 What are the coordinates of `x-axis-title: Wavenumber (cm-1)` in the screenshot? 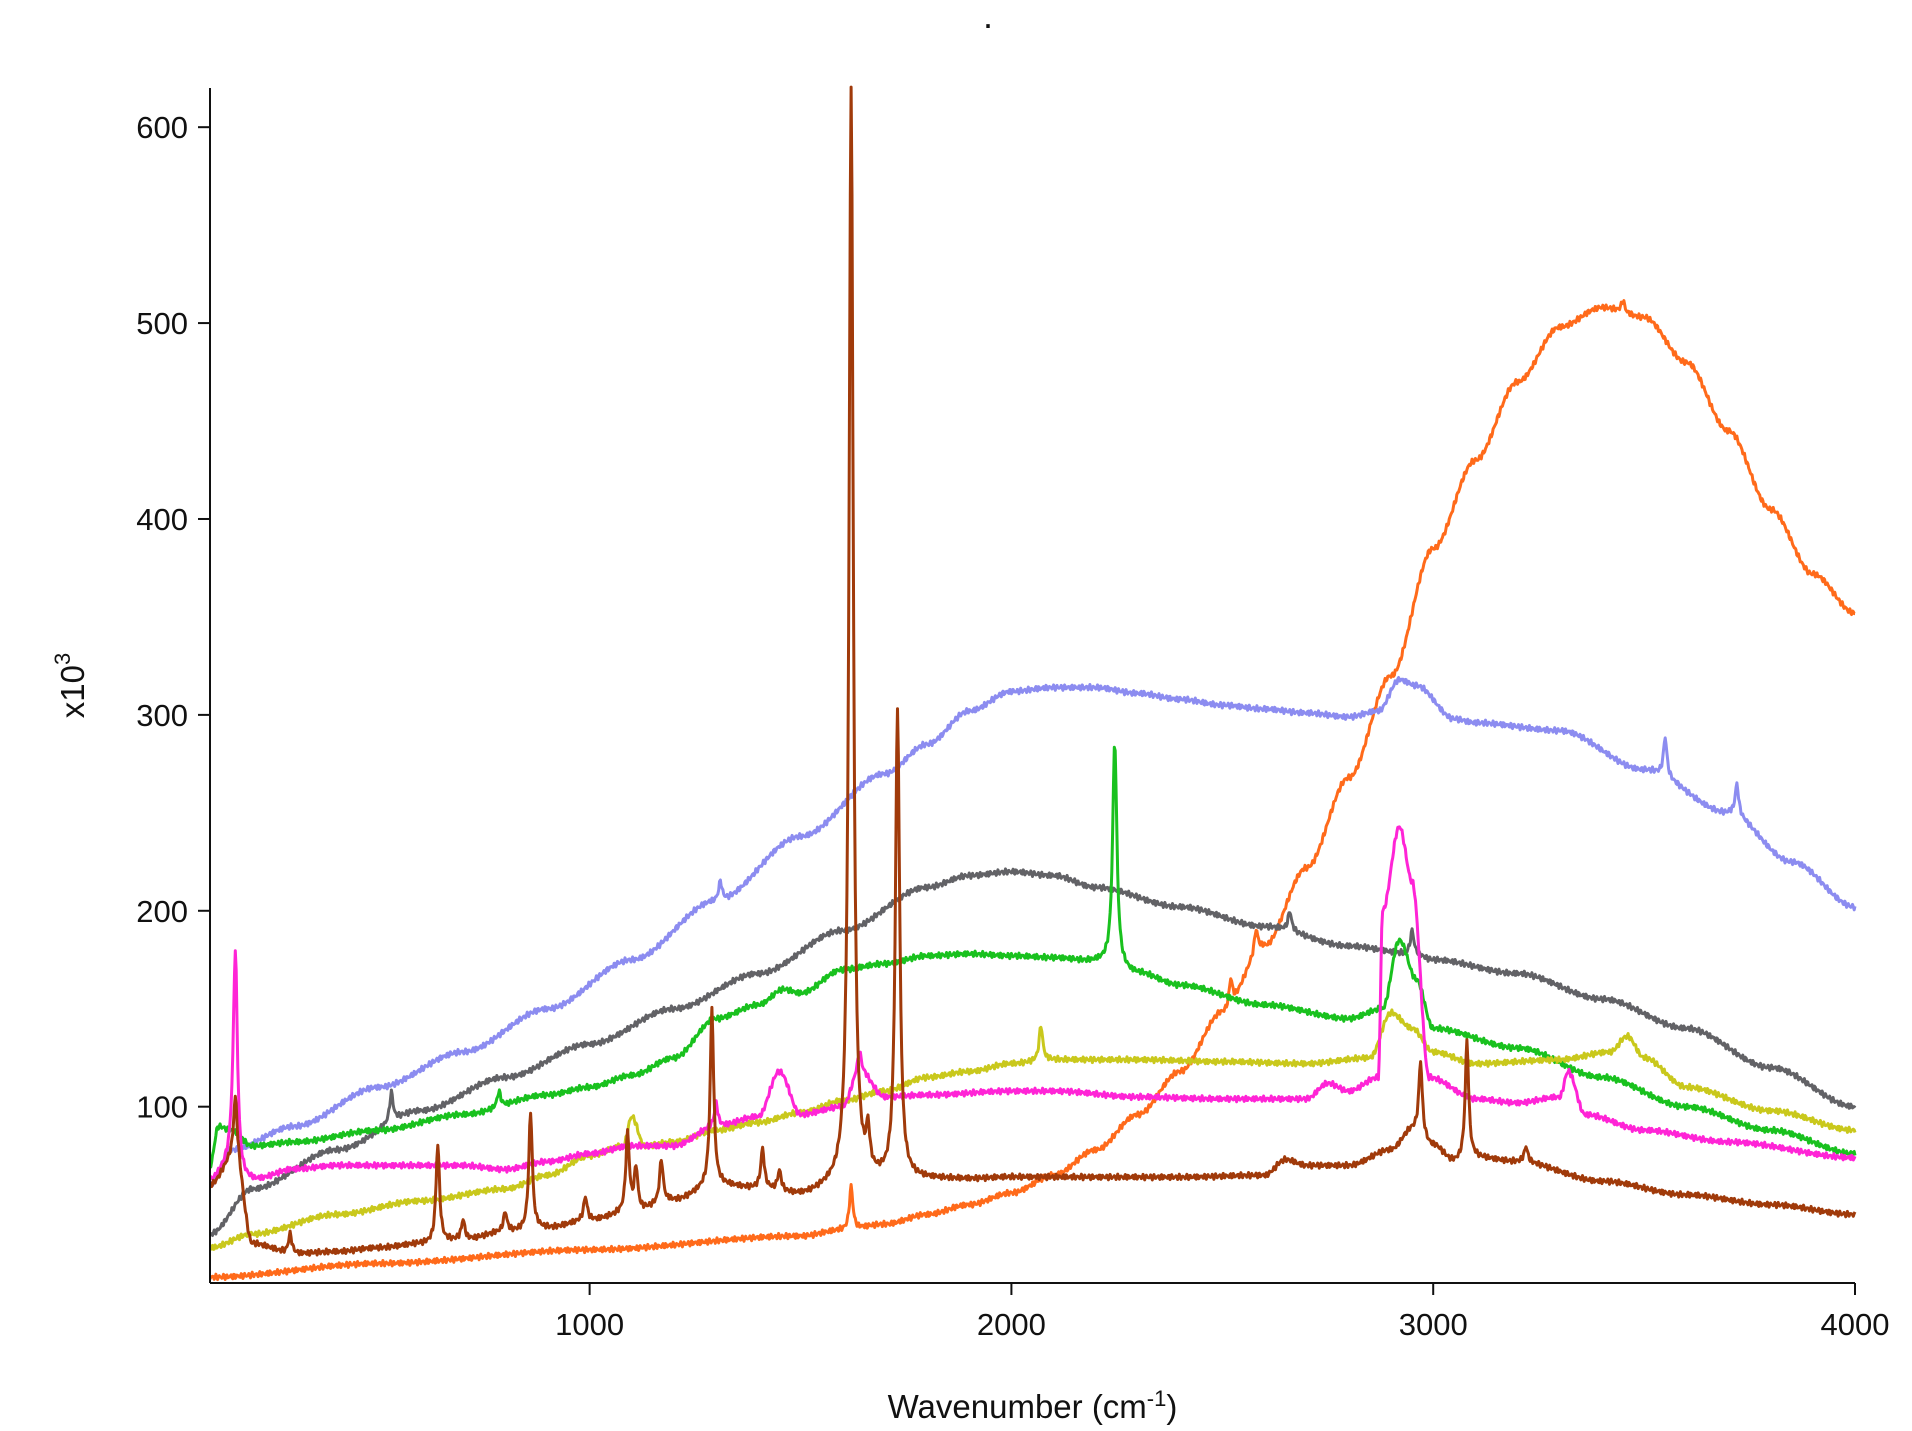 It's located at (1033, 1405).